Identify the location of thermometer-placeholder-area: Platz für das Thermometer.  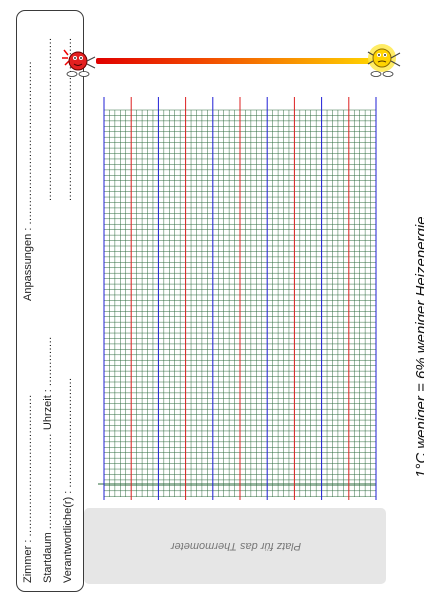
(235, 546).